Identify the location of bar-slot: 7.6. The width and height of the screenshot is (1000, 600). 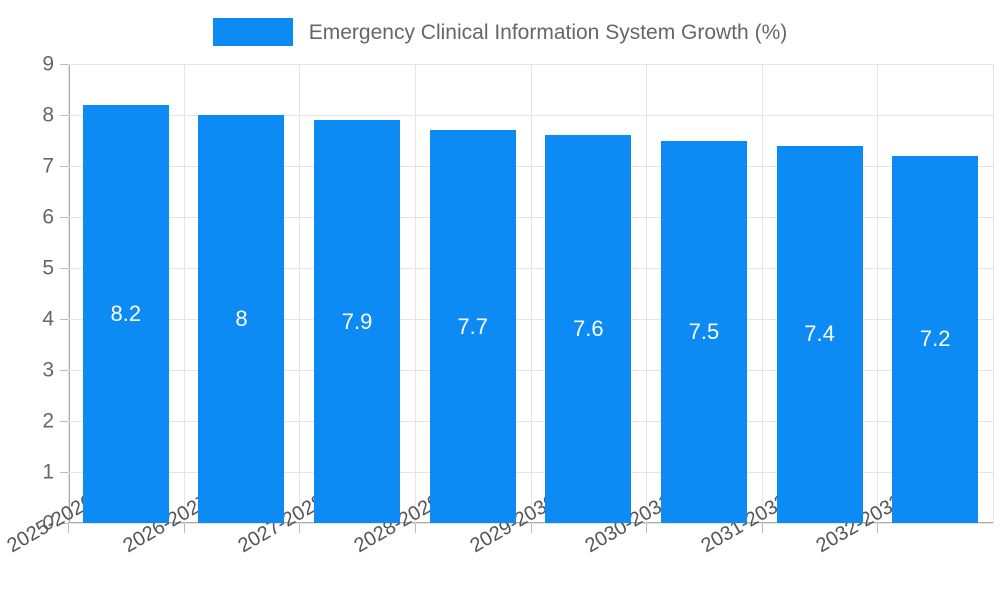
(589, 293).